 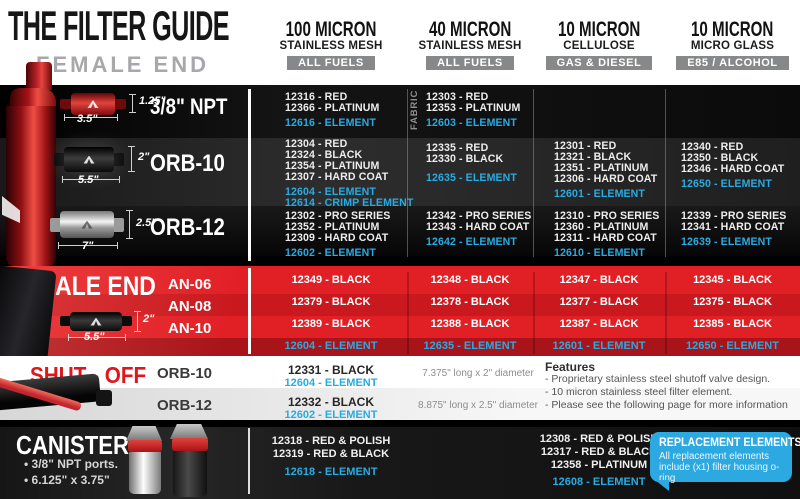 I want to click on part-number: 12321 - BLACK, so click(x=593, y=157).